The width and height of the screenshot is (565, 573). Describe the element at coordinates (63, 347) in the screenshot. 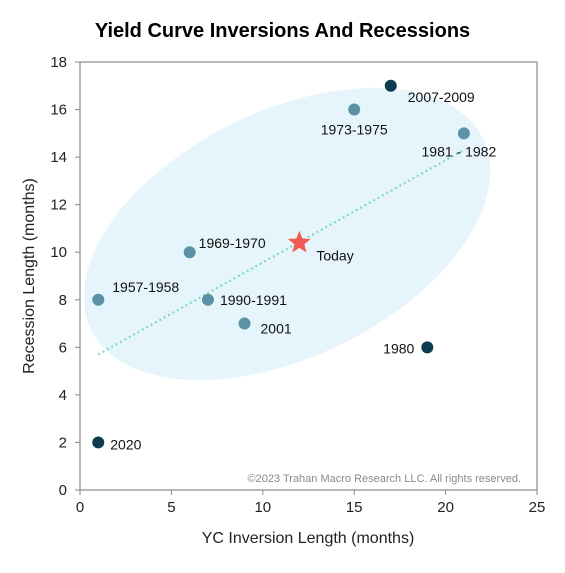

I see `y-tick-label: 6` at that location.